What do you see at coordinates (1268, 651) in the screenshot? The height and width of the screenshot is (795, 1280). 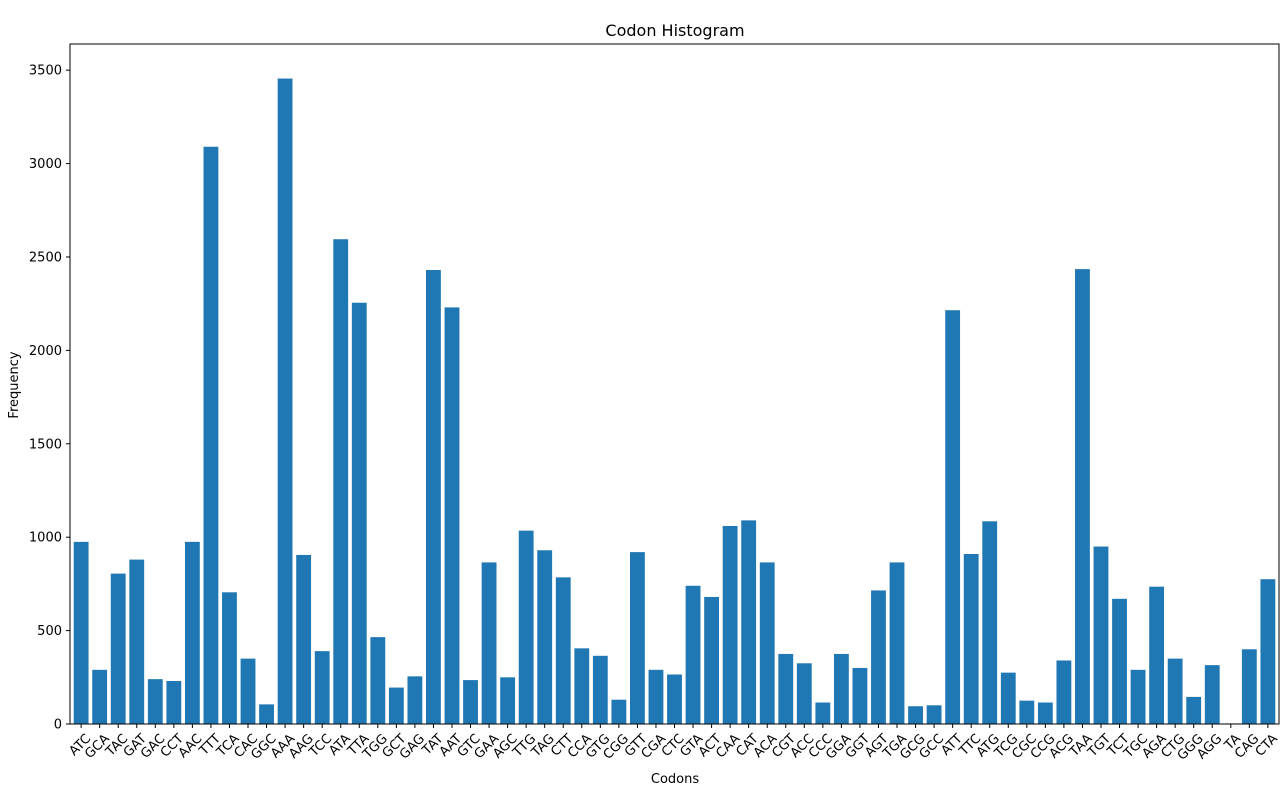 I see `bar-cta` at bounding box center [1268, 651].